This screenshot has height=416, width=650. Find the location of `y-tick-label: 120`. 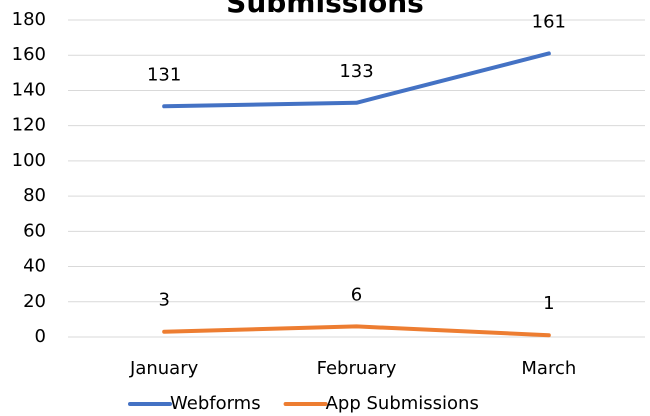

y-tick-label: 120 is located at coordinates (29, 125).